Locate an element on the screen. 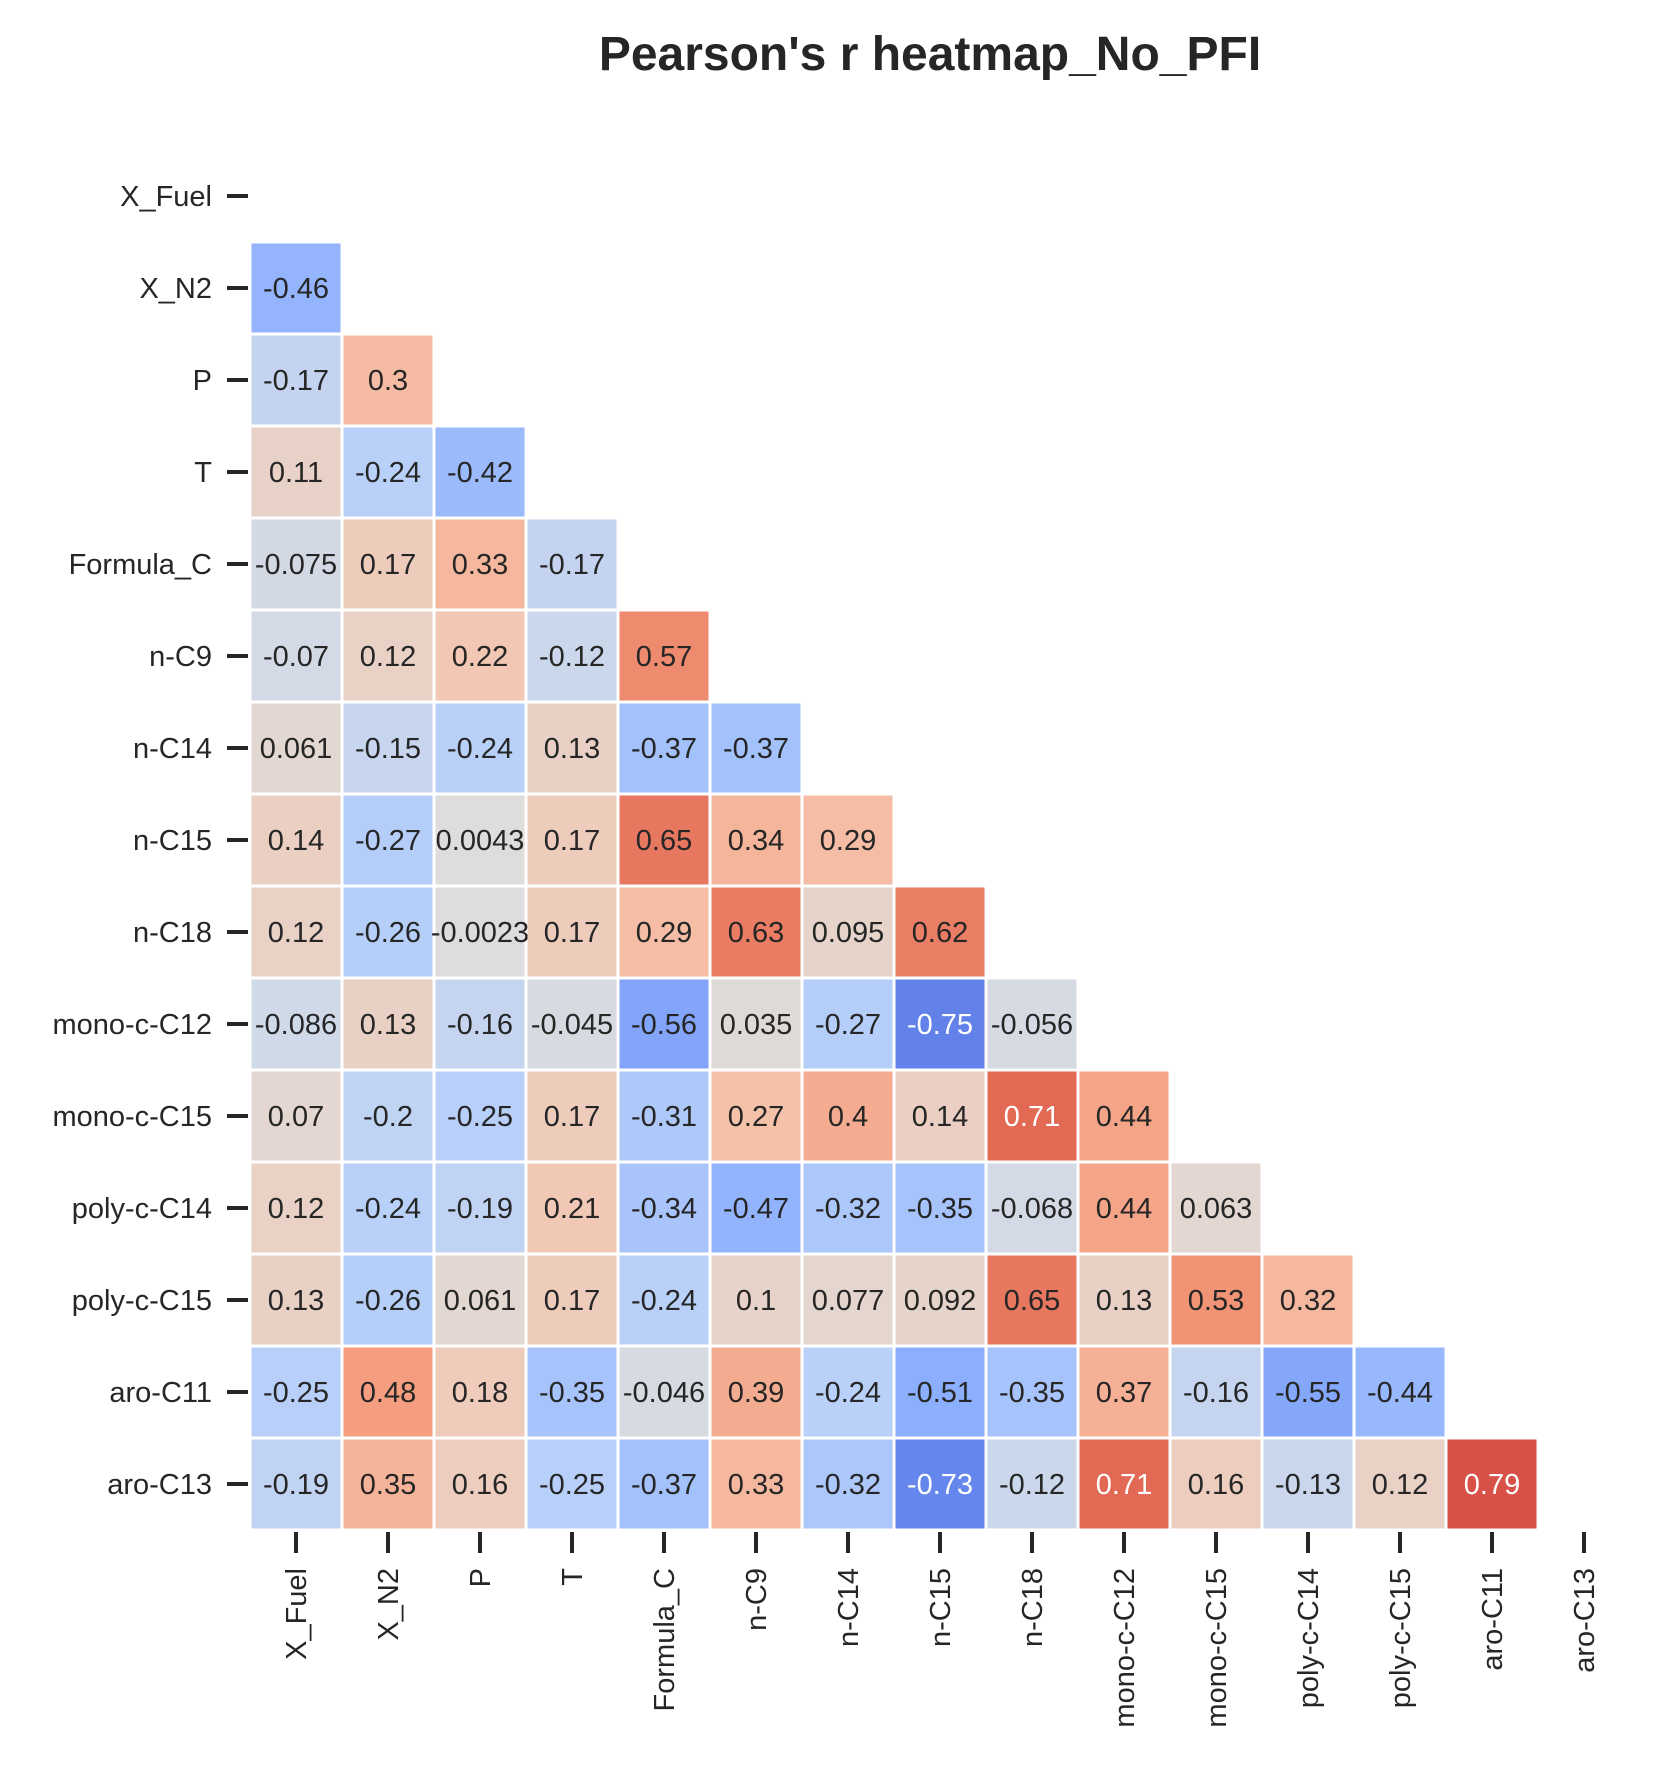  cell-value-label-9-0: -0.086 is located at coordinates (296, 1025).